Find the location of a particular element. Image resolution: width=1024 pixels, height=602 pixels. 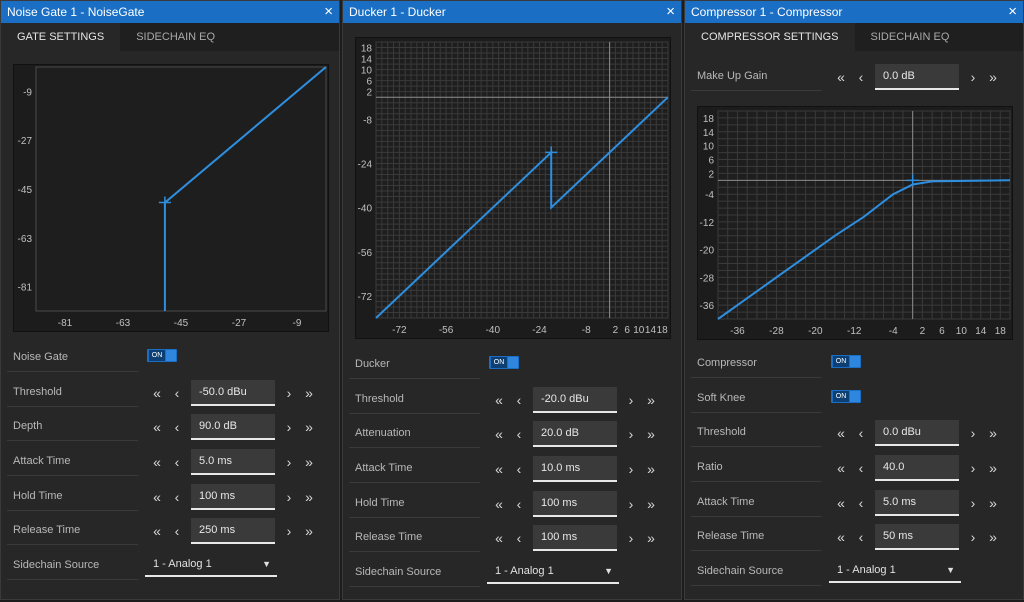

attack-time-input: 10.0 ms is located at coordinates (575, 469).